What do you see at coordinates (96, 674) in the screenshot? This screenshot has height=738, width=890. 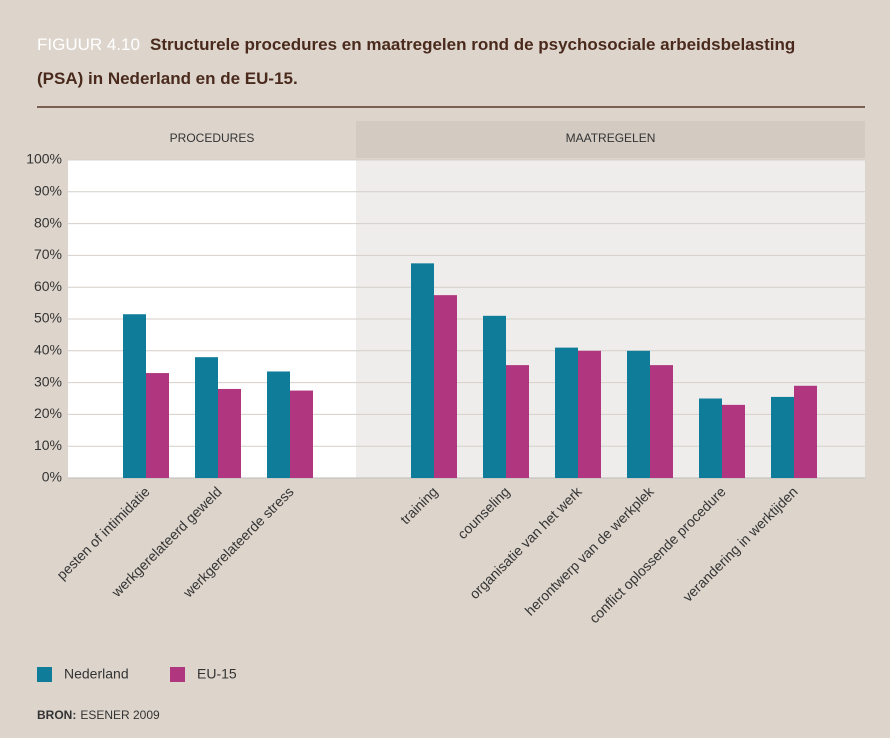 I see `legend-label: Nederland` at bounding box center [96, 674].